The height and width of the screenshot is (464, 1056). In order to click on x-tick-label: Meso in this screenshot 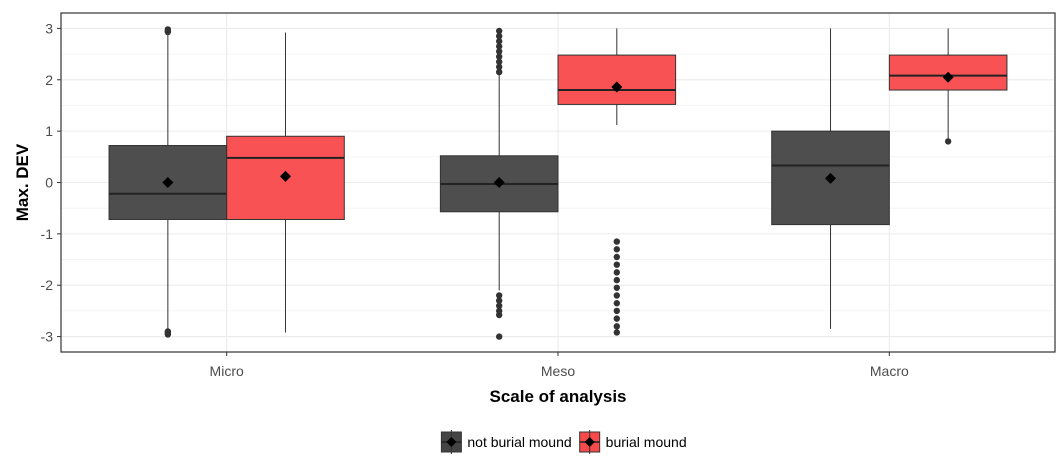, I will do `click(558, 371)`.